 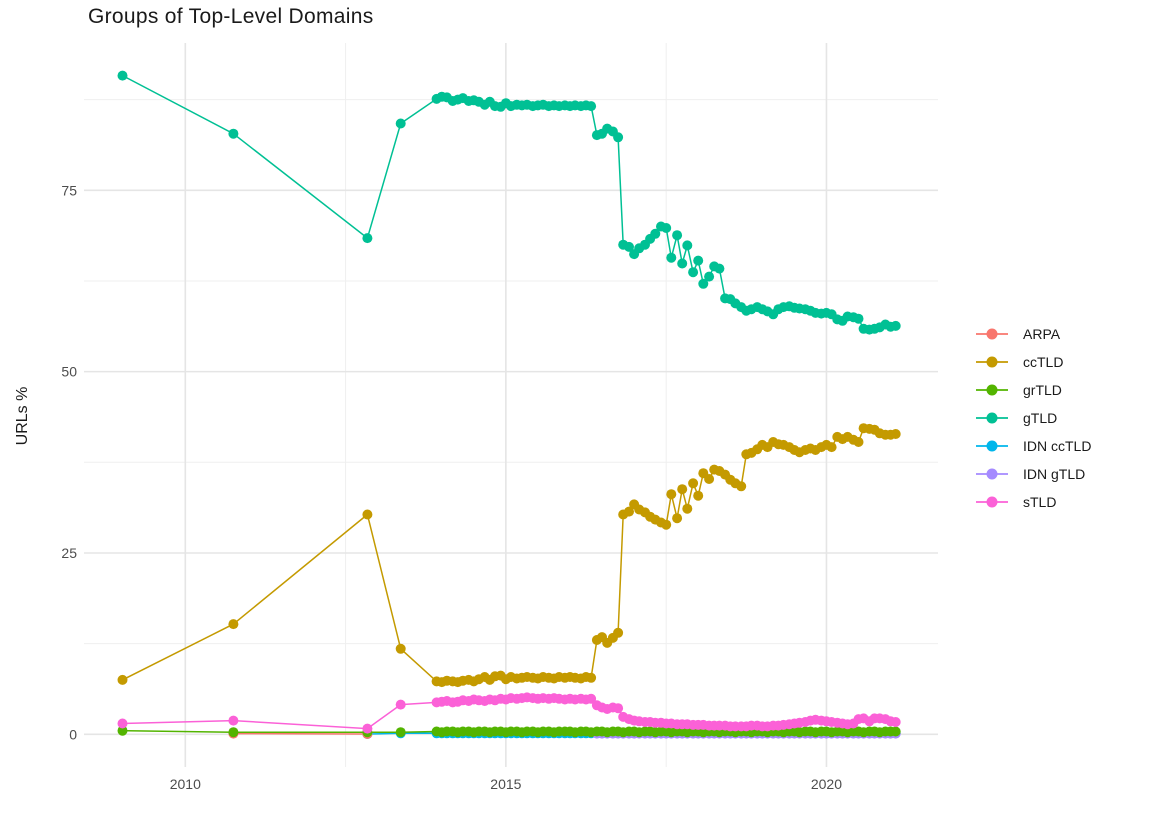 I want to click on legend-item-stld: sTLD, so click(x=1033, y=502).